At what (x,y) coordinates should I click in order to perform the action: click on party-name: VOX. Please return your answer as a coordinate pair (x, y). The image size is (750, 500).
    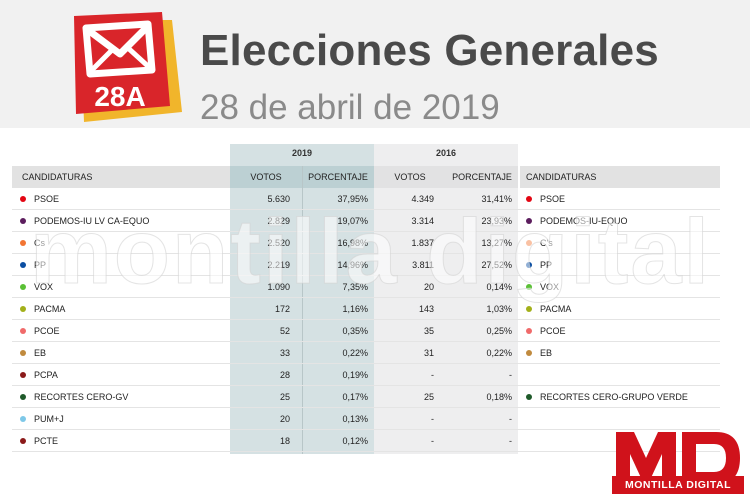
    Looking at the image, I should click on (44, 287).